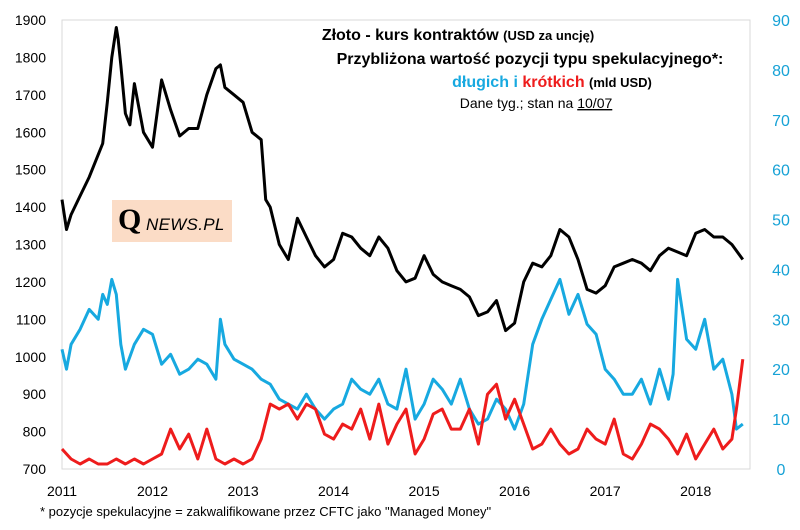 The image size is (800, 530). Describe the element at coordinates (605, 491) in the screenshot. I see `x-tick: 2017` at that location.